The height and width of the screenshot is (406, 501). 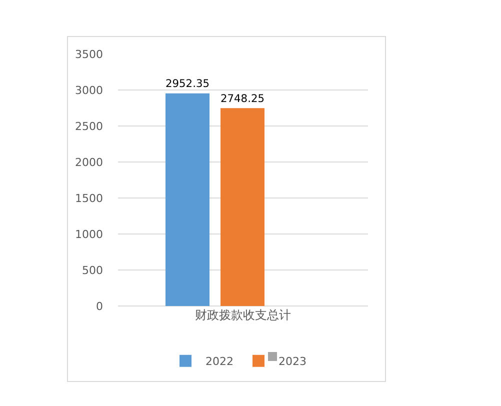 What do you see at coordinates (89, 54) in the screenshot?
I see `y-tick-label: 3500` at bounding box center [89, 54].